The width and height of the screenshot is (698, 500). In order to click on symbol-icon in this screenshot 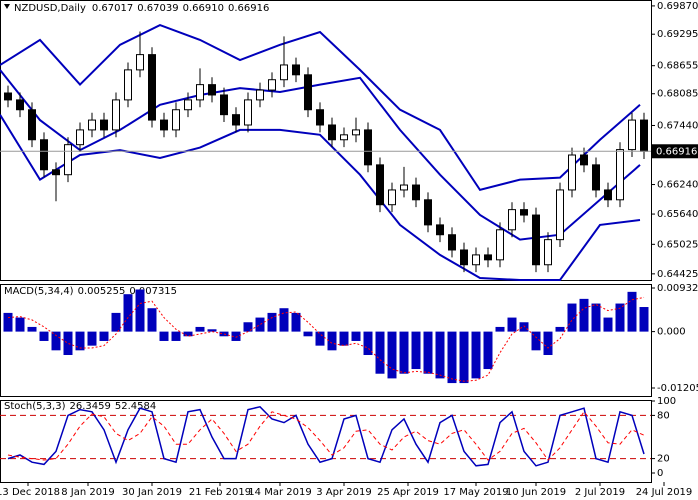, I will do `click(7, 6)`.